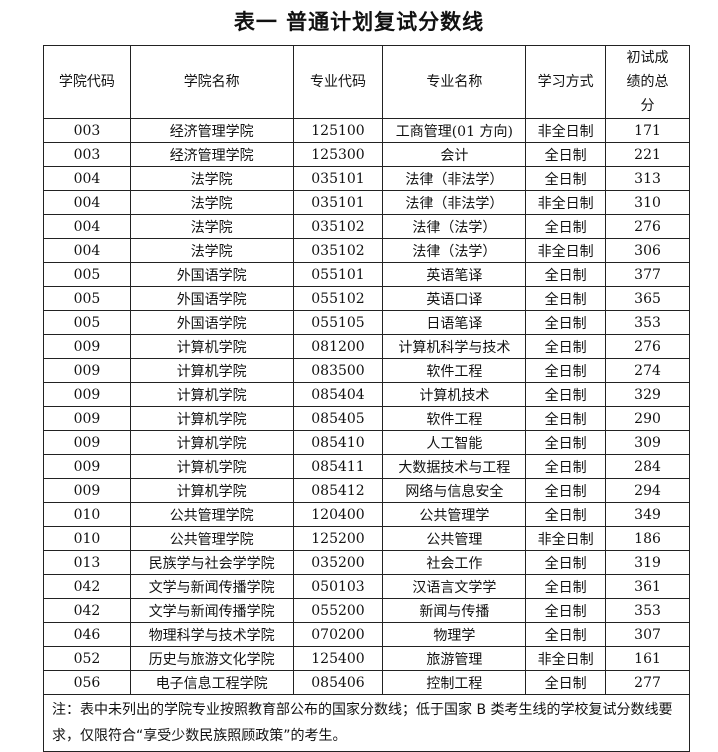  What do you see at coordinates (338, 658) in the screenshot?
I see `cell-major-code: 125400` at bounding box center [338, 658].